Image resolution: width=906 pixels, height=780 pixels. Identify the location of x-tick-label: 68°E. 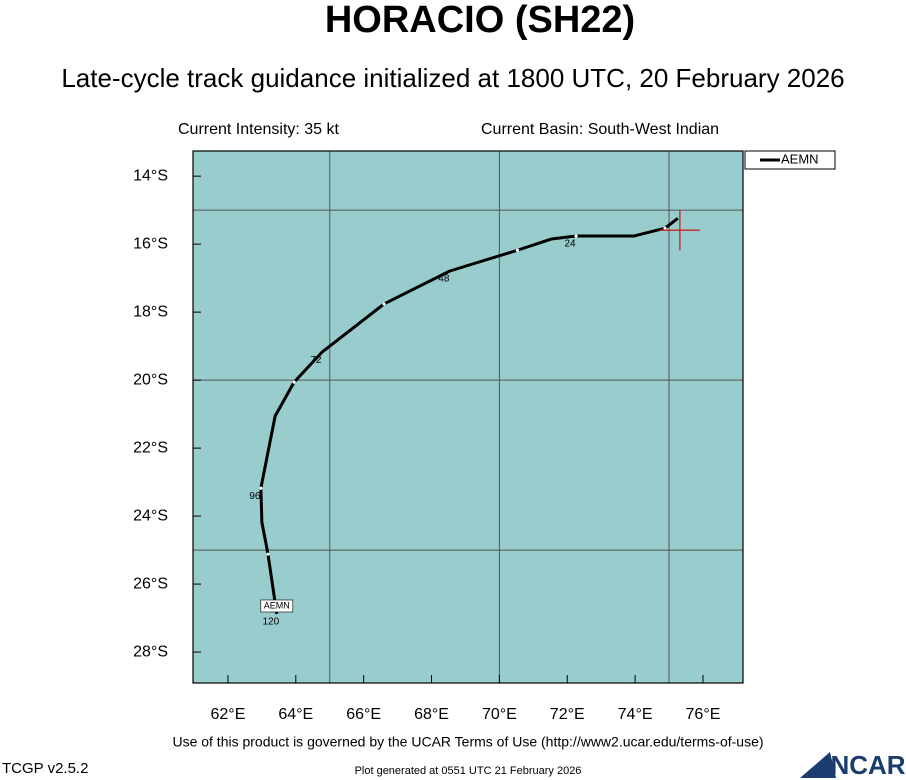
(431, 714).